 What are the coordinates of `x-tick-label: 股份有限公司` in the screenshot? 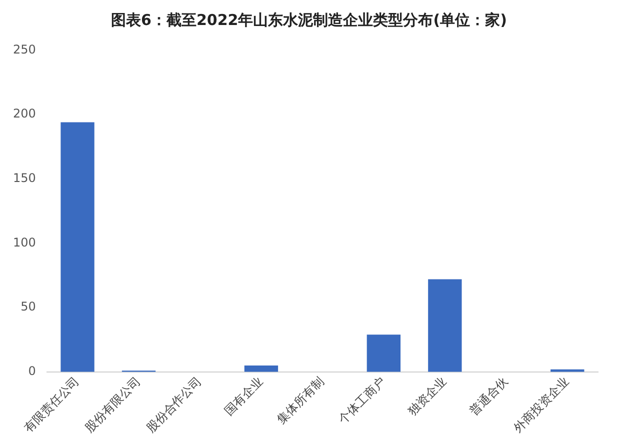 It's located at (113, 405).